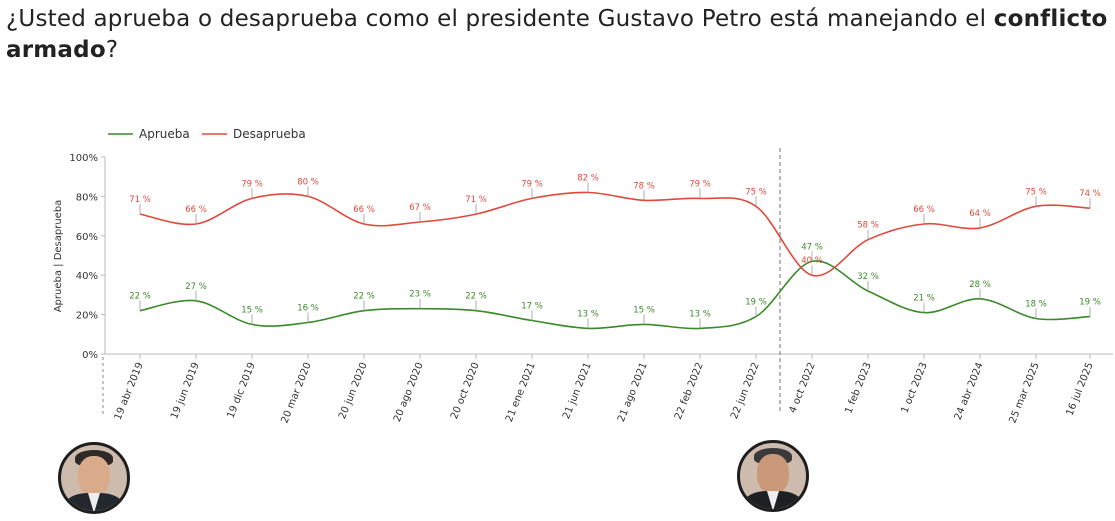 This screenshot has width=1115, height=521. I want to click on aprueba-data-label: 27 %, so click(196, 287).